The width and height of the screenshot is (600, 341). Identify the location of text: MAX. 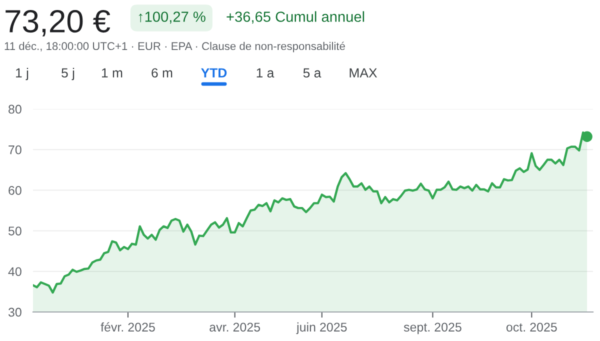
(364, 73).